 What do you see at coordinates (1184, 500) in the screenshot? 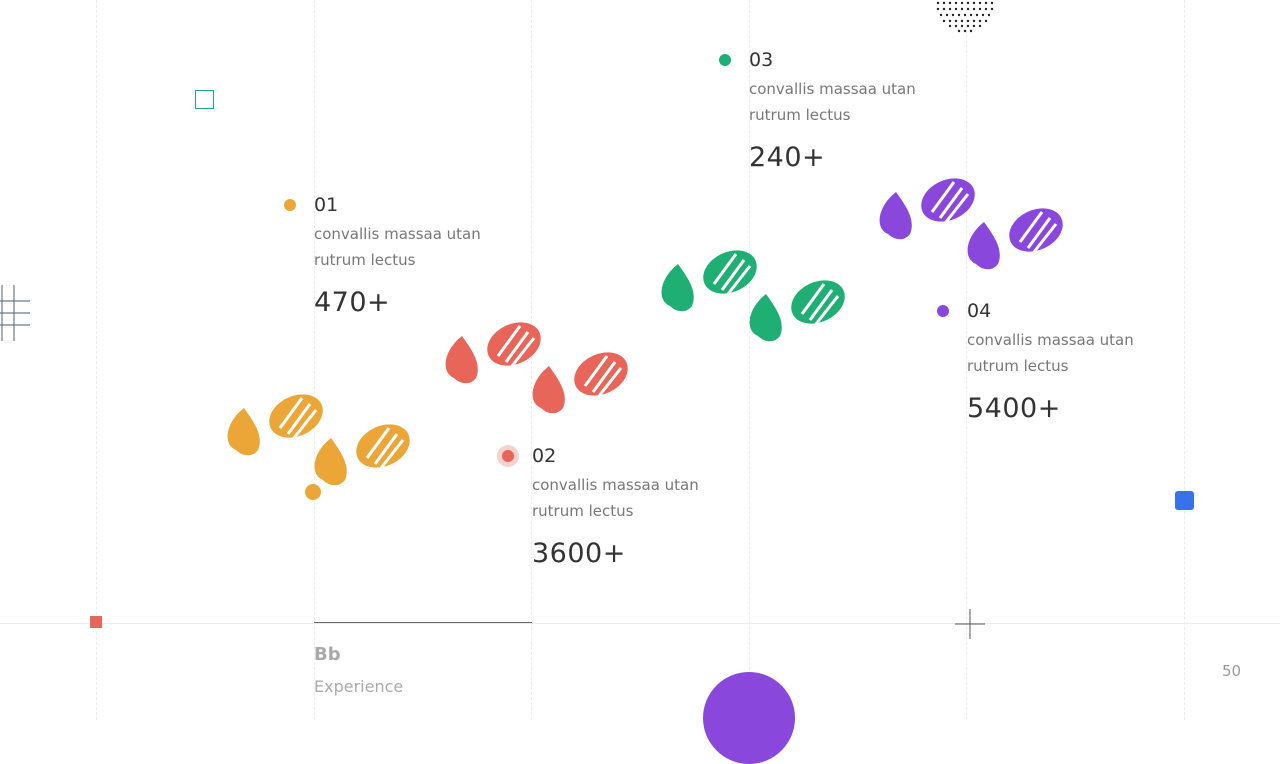
I see `blue-square-icon` at bounding box center [1184, 500].